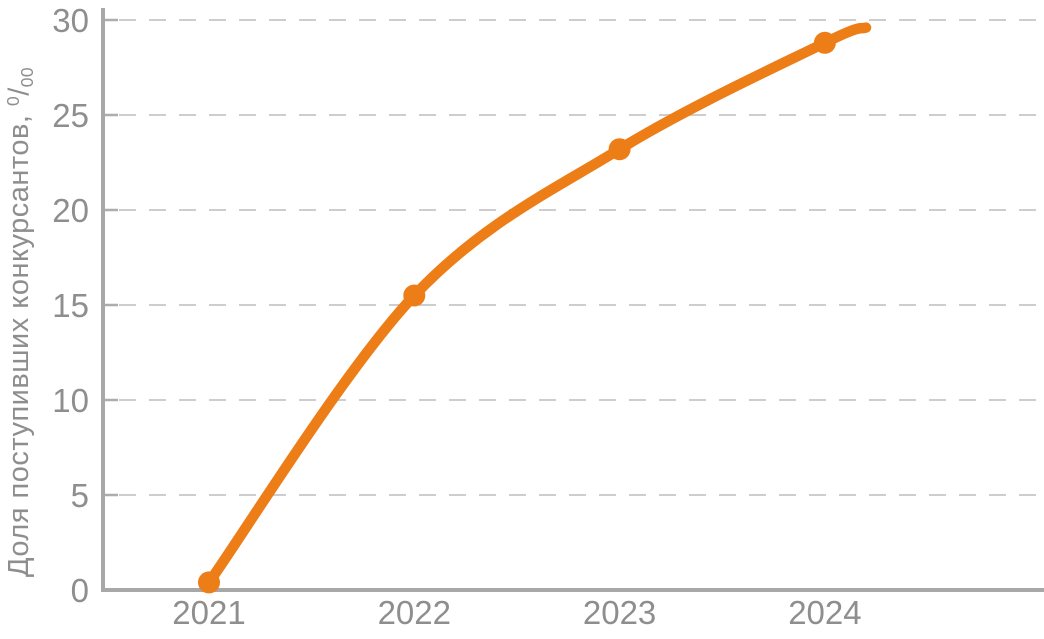 The height and width of the screenshot is (639, 1044). Describe the element at coordinates (824, 42) in the screenshot. I see `data-point-2024` at that location.